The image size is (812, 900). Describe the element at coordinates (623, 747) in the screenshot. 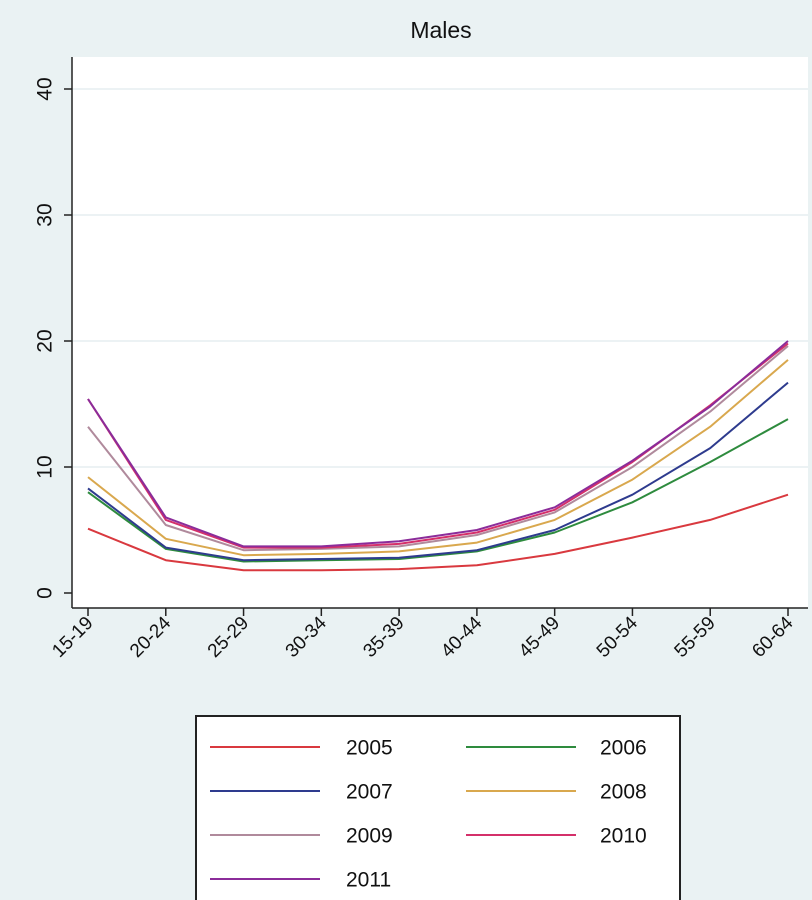

I see `legend-label: 2006` at that location.